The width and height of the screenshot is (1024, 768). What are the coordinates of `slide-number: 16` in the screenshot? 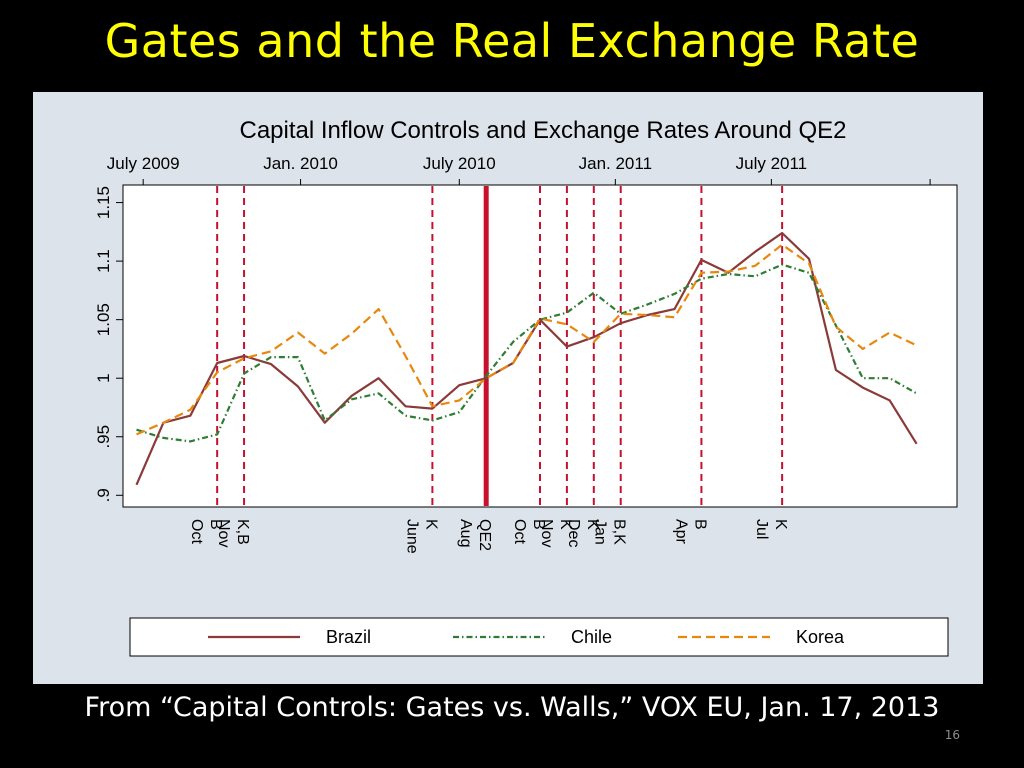 It's located at (952, 735).